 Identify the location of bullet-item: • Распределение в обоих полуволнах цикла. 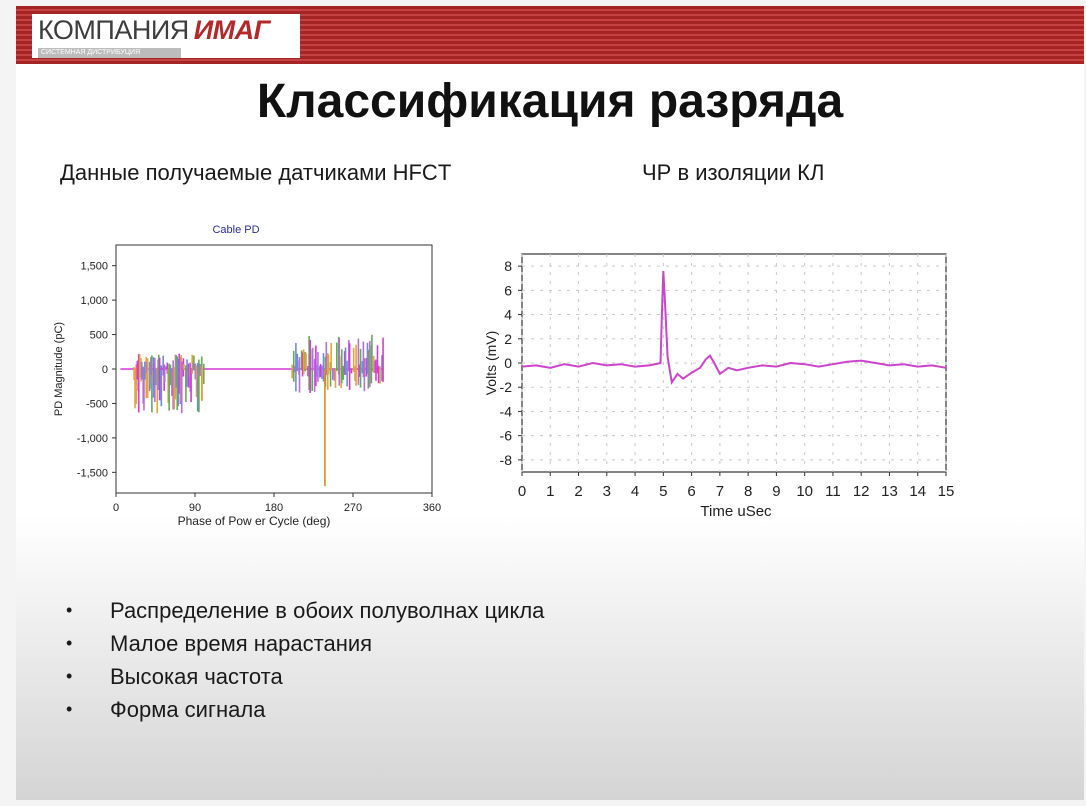
(305, 610).